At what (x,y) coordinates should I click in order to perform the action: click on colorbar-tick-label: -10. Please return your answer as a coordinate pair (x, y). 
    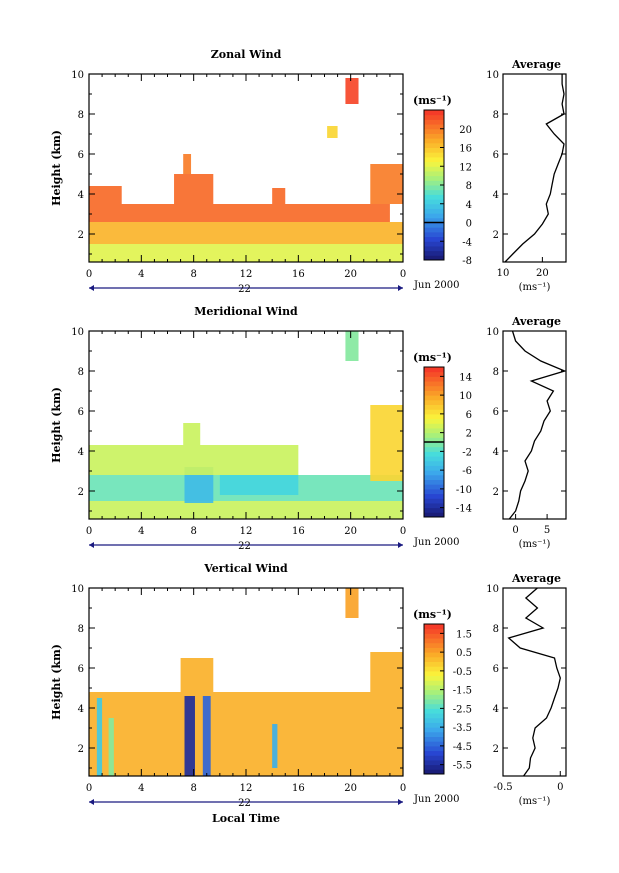
    Looking at the image, I should click on (464, 490).